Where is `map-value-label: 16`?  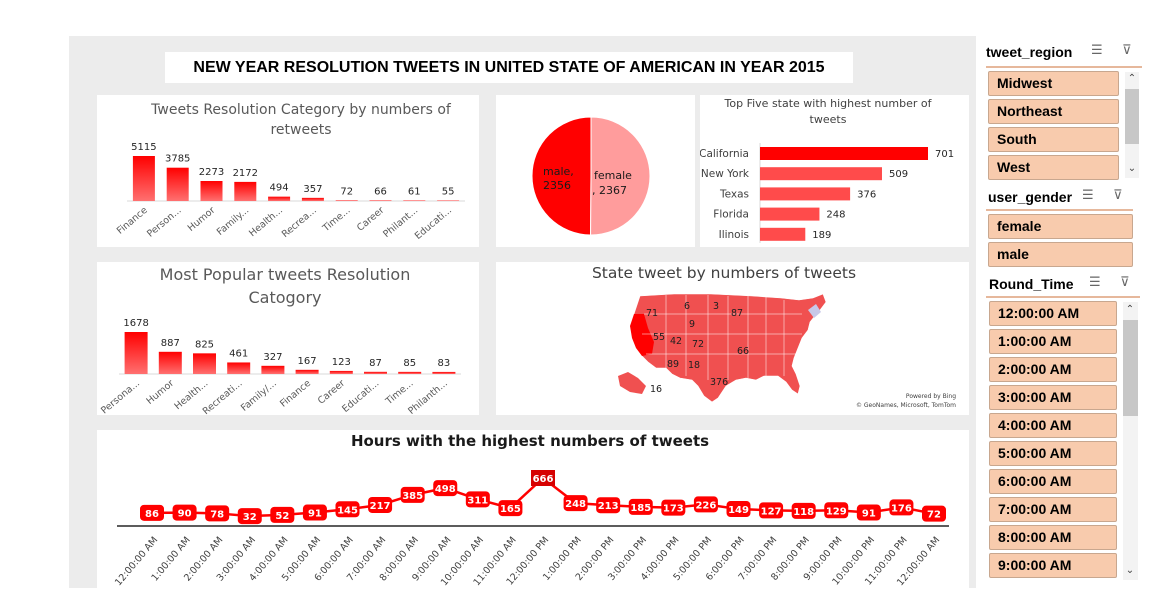 map-value-label: 16 is located at coordinates (656, 389).